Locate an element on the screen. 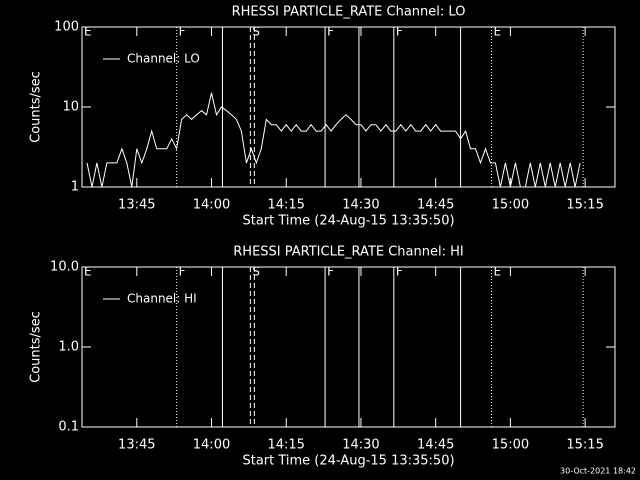 The image size is (640, 480). chart-title: RHESSI PARTICLE_RATE Channel: HI is located at coordinates (348, 252).